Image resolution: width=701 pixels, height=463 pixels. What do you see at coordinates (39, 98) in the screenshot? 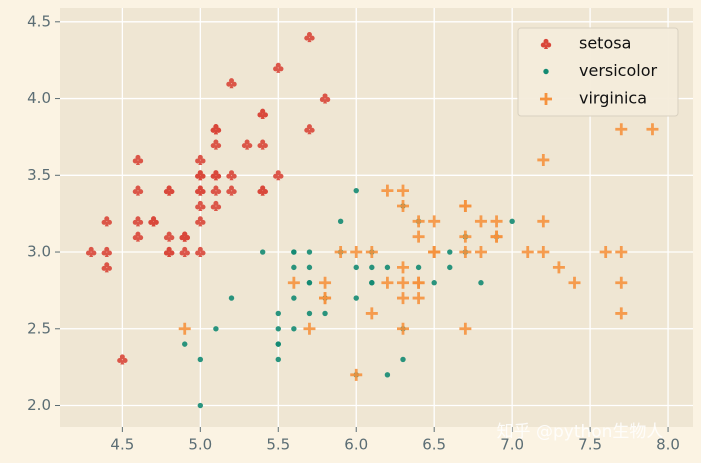
I see `y-tick-label: 4.0` at bounding box center [39, 98].